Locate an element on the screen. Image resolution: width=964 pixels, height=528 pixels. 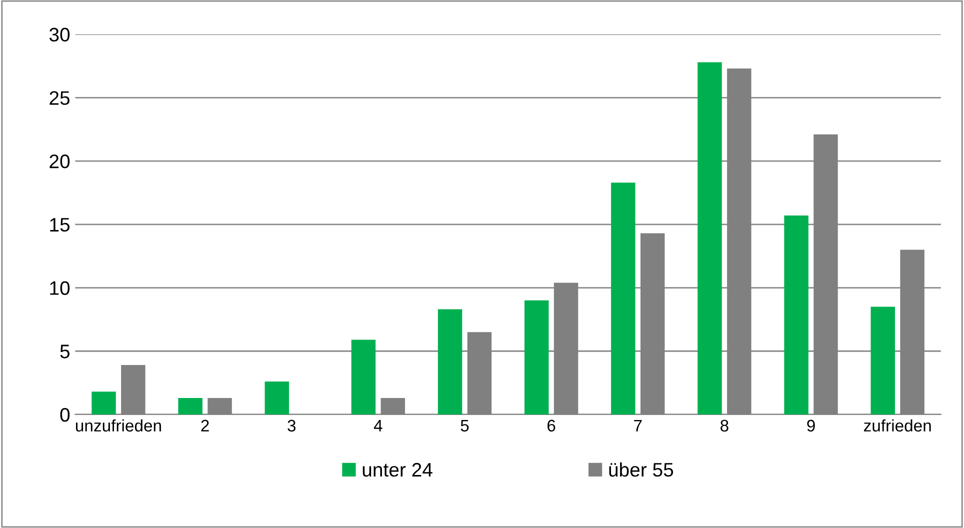
y-tick-label: 25 is located at coordinates (60, 98).